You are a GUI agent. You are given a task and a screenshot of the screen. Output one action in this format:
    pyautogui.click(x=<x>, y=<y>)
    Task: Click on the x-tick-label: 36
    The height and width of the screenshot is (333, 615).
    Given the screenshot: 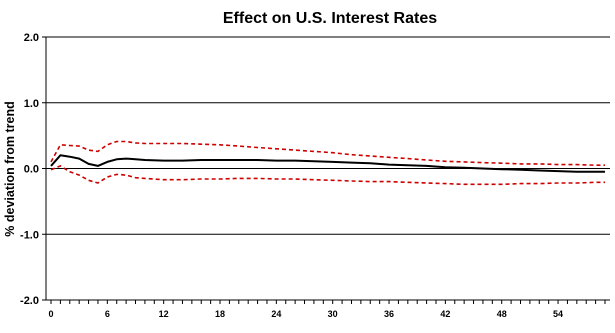 What is the action you would take?
    pyautogui.click(x=389, y=314)
    